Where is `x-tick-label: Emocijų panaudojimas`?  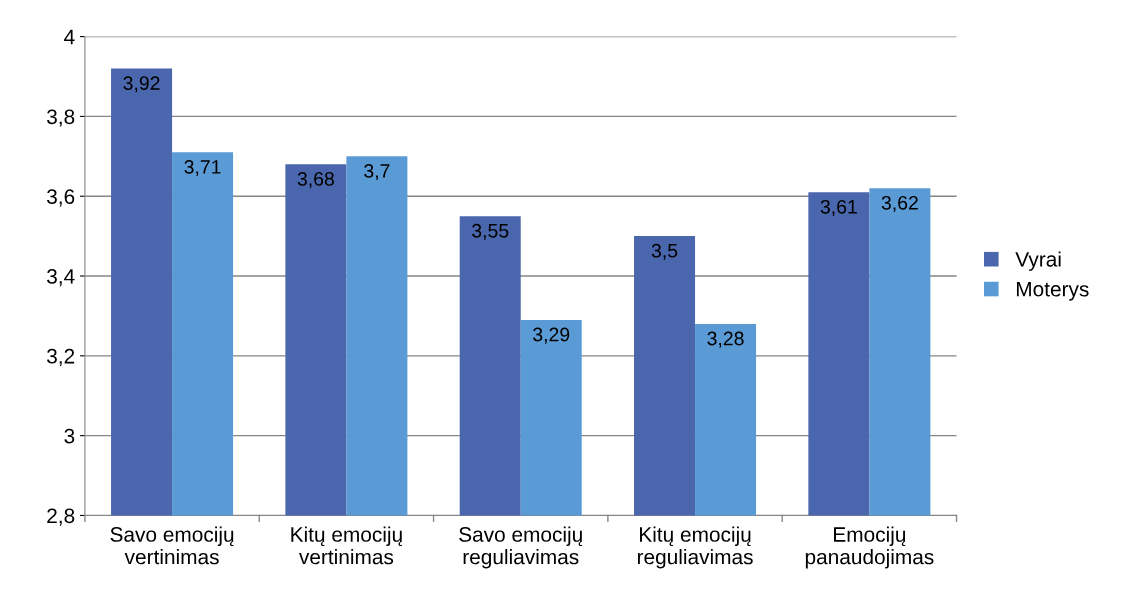 x-tick-label: Emocijų panaudojimas is located at coordinates (869, 547).